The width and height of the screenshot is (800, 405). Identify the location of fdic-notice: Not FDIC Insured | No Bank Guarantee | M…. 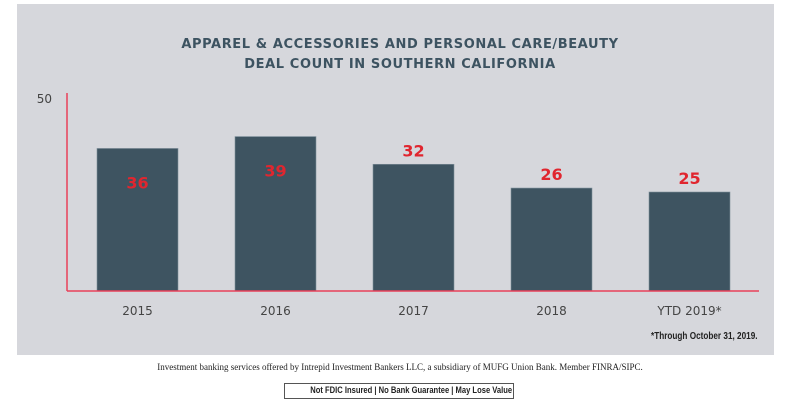
(399, 391).